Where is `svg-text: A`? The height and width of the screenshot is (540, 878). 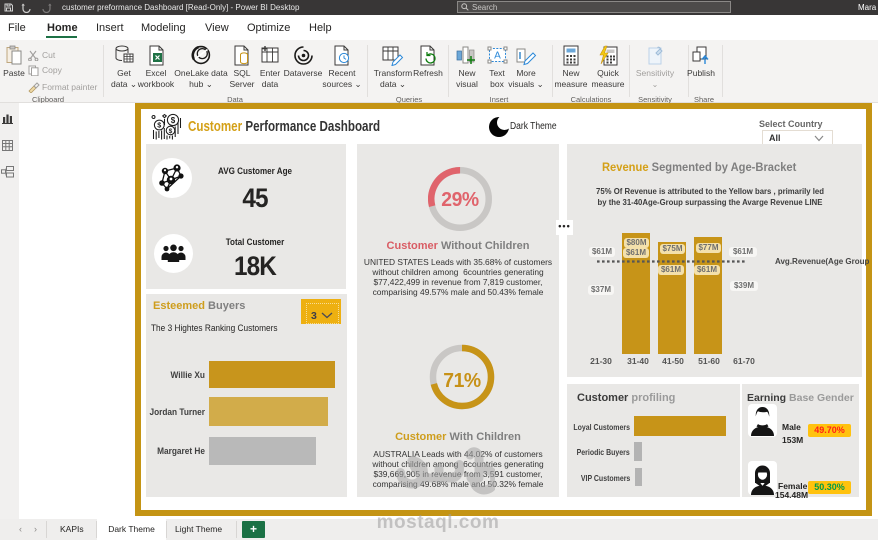
svg-text: A is located at coordinates (497, 56).